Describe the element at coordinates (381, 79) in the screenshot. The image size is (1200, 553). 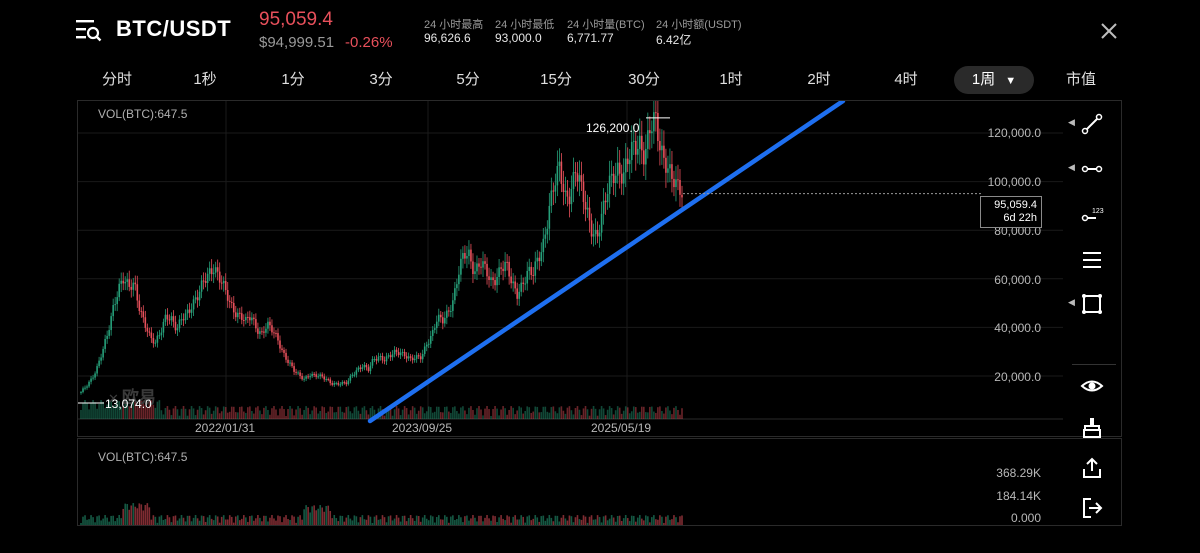
I see `tab-3m: 3分` at that location.